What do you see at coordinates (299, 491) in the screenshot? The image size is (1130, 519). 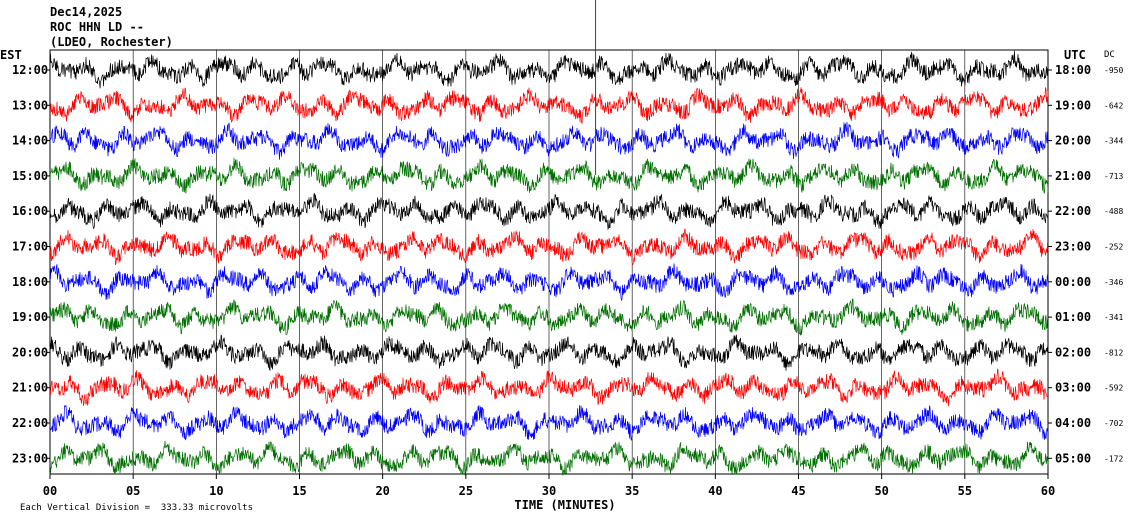 I see `x-tick-label: 15` at bounding box center [299, 491].